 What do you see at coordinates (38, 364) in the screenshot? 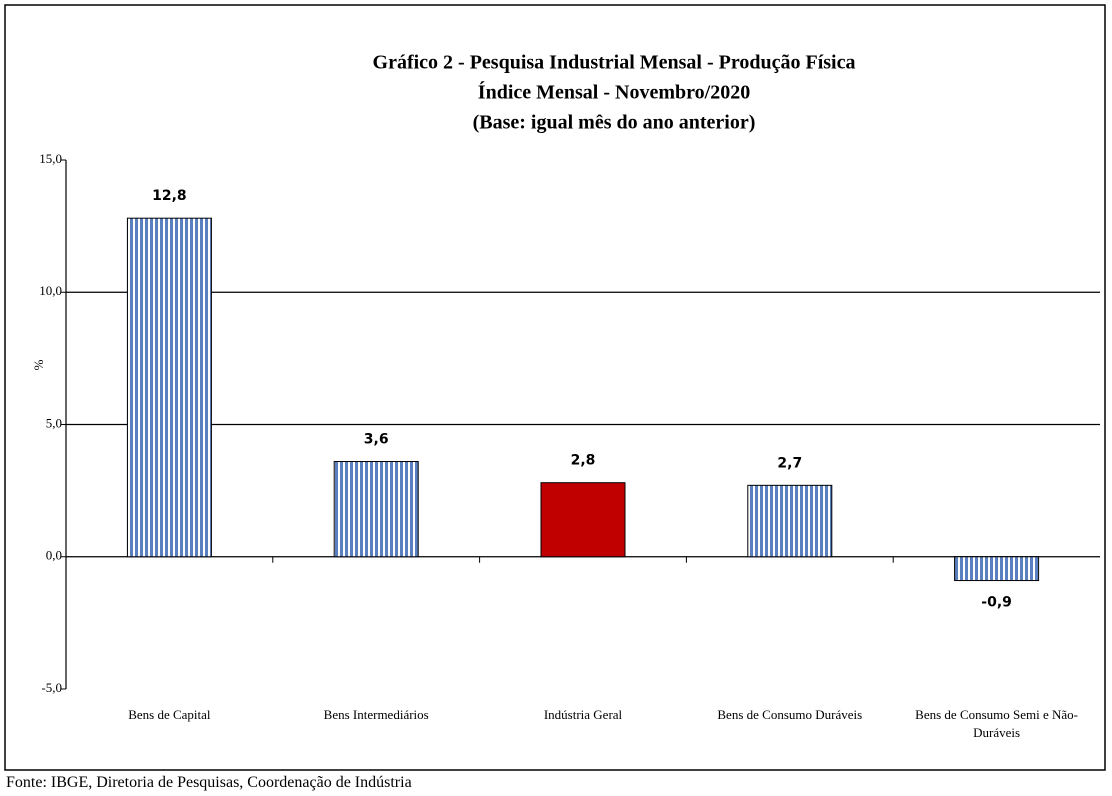
I see `y-axis-label: %` at bounding box center [38, 364].